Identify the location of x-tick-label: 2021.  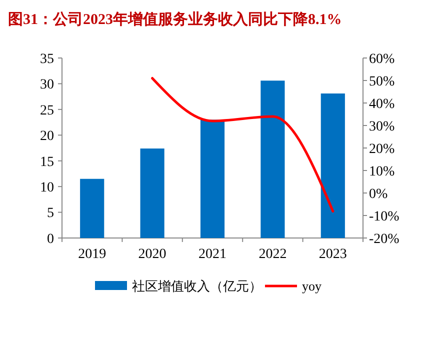
(212, 254).